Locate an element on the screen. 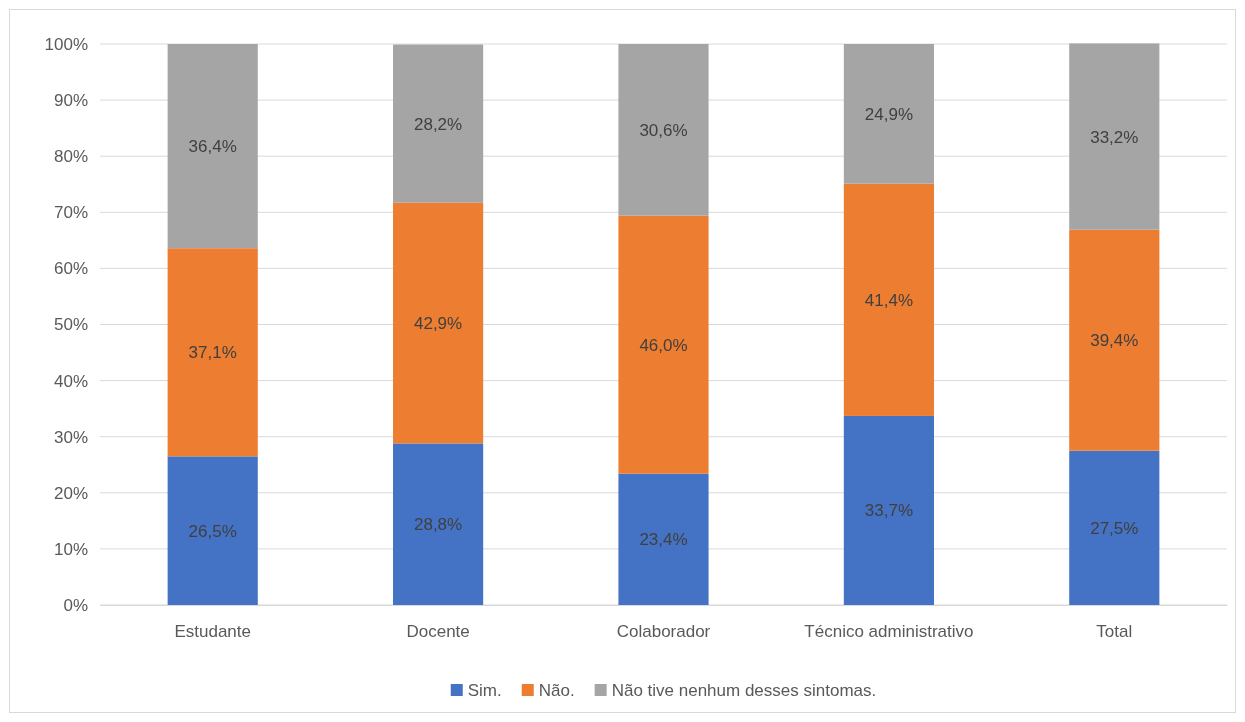 Image resolution: width=1245 pixels, height=722 pixels. data-label: 42,9% is located at coordinates (438, 324).